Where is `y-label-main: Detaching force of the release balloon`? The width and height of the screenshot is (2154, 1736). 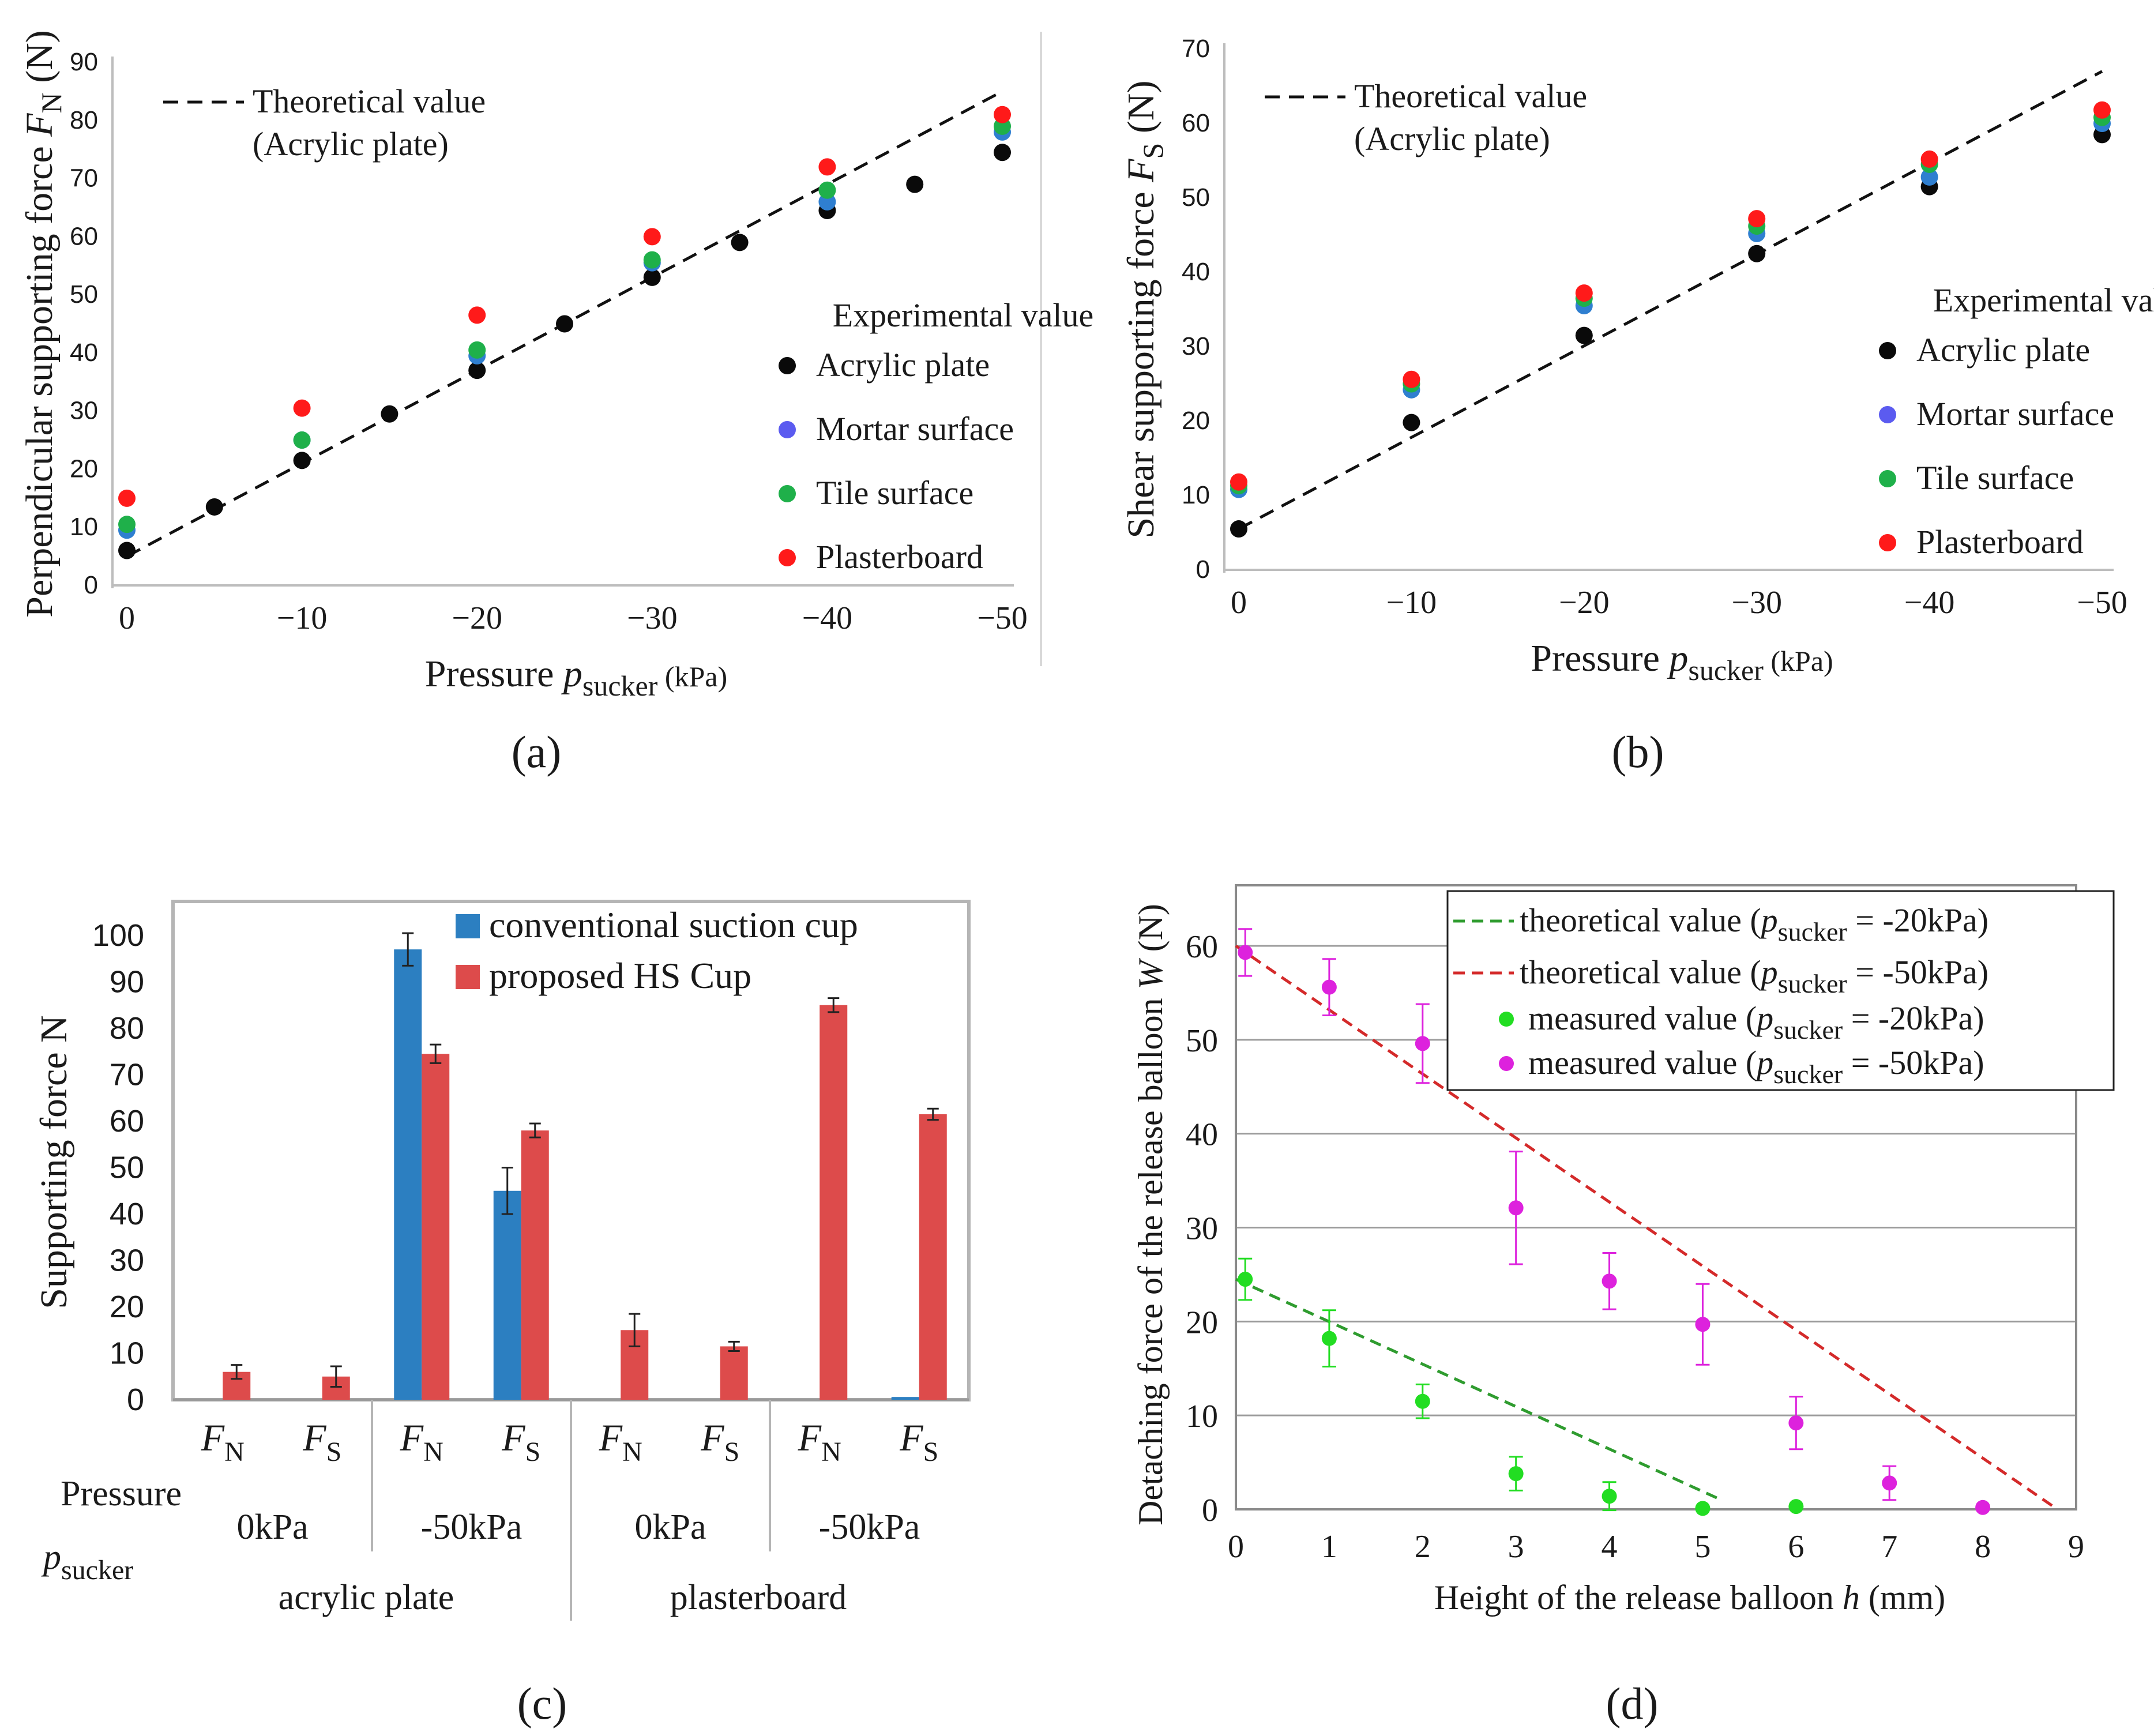 y-label-main: Detaching force of the release balloon is located at coordinates (1150, 1257).